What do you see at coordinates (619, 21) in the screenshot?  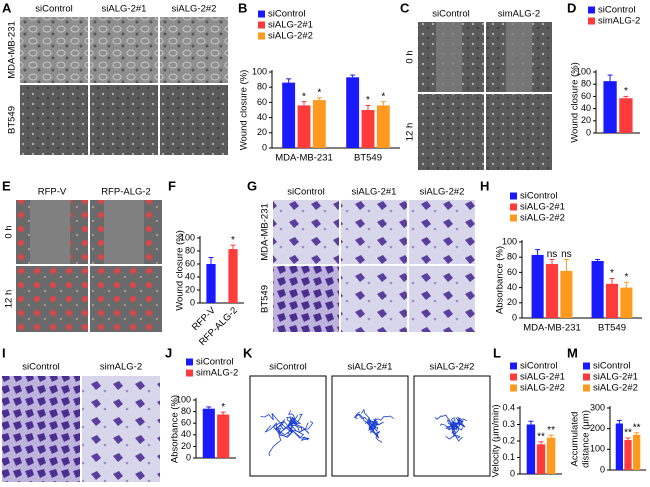 I see `legend-label: simALG-2` at bounding box center [619, 21].